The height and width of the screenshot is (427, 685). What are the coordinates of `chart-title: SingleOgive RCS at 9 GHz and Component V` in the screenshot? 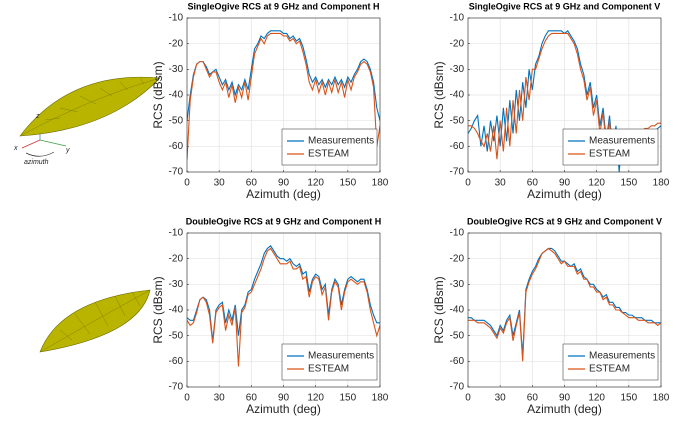 It's located at (565, 6).